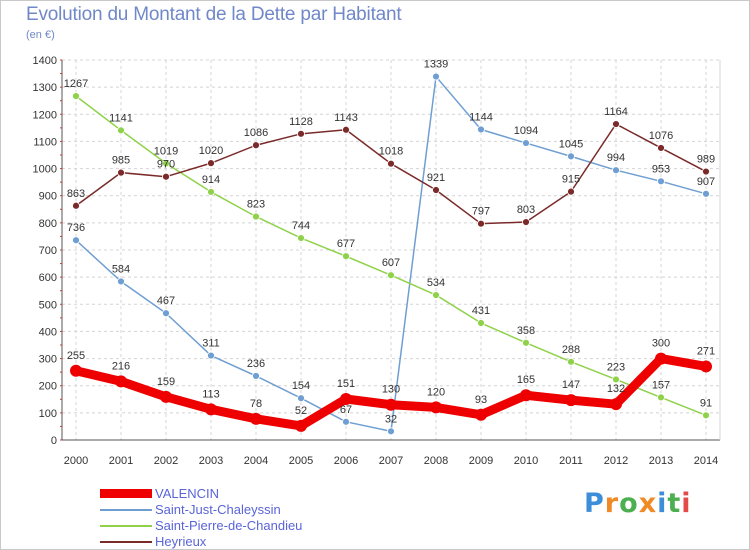  What do you see at coordinates (346, 118) in the screenshot?
I see `data-label-heyrieux: 1143` at bounding box center [346, 118].